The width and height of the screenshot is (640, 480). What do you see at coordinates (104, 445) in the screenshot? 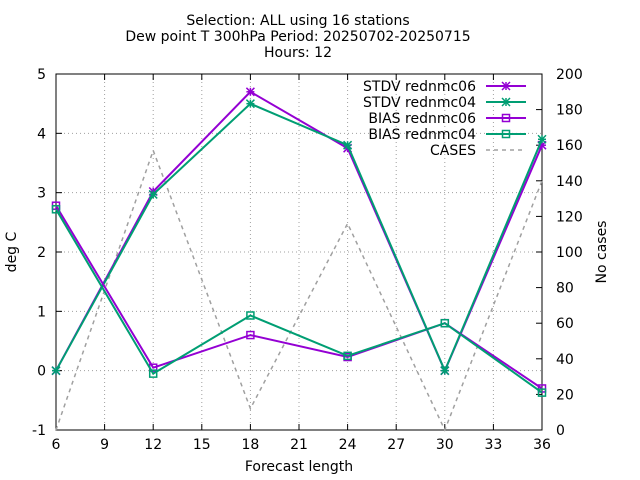
I see `x-tick-label: 9` at bounding box center [104, 445].